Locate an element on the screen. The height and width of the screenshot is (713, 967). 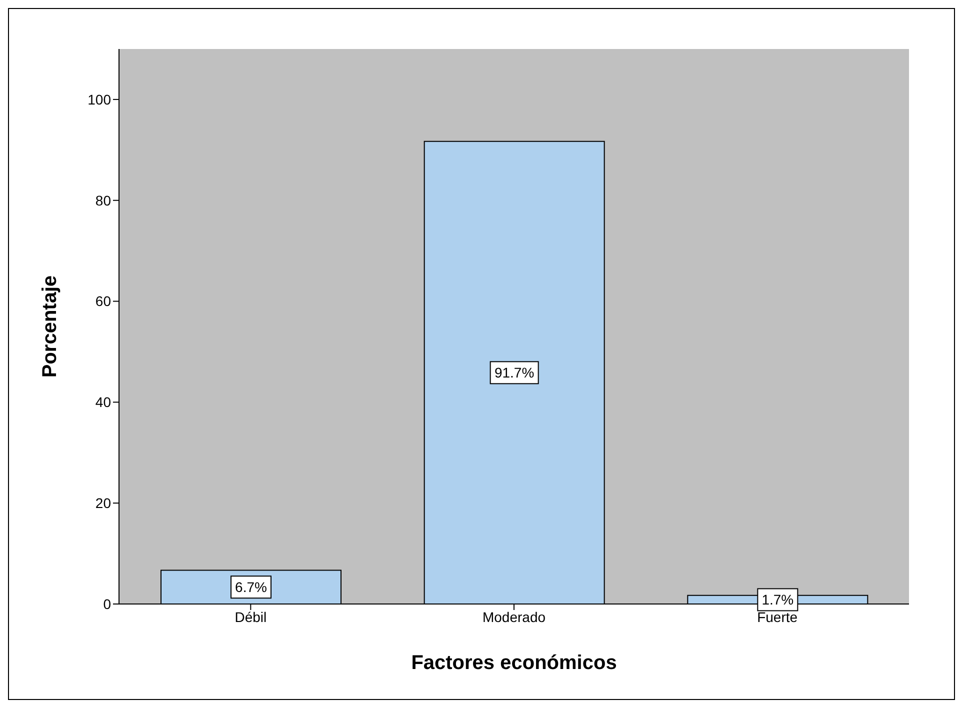
y-tick-label: 100 is located at coordinates (100, 99).